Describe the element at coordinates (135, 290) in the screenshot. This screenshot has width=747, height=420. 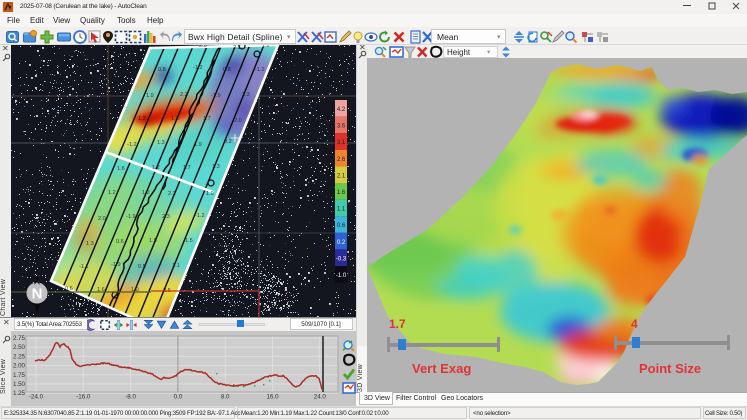
I see `svg-text: 1.0` at that location.